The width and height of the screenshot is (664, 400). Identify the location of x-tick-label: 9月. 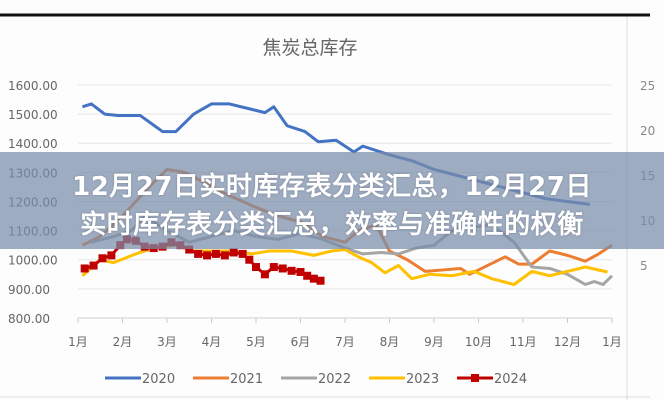
(434, 342).